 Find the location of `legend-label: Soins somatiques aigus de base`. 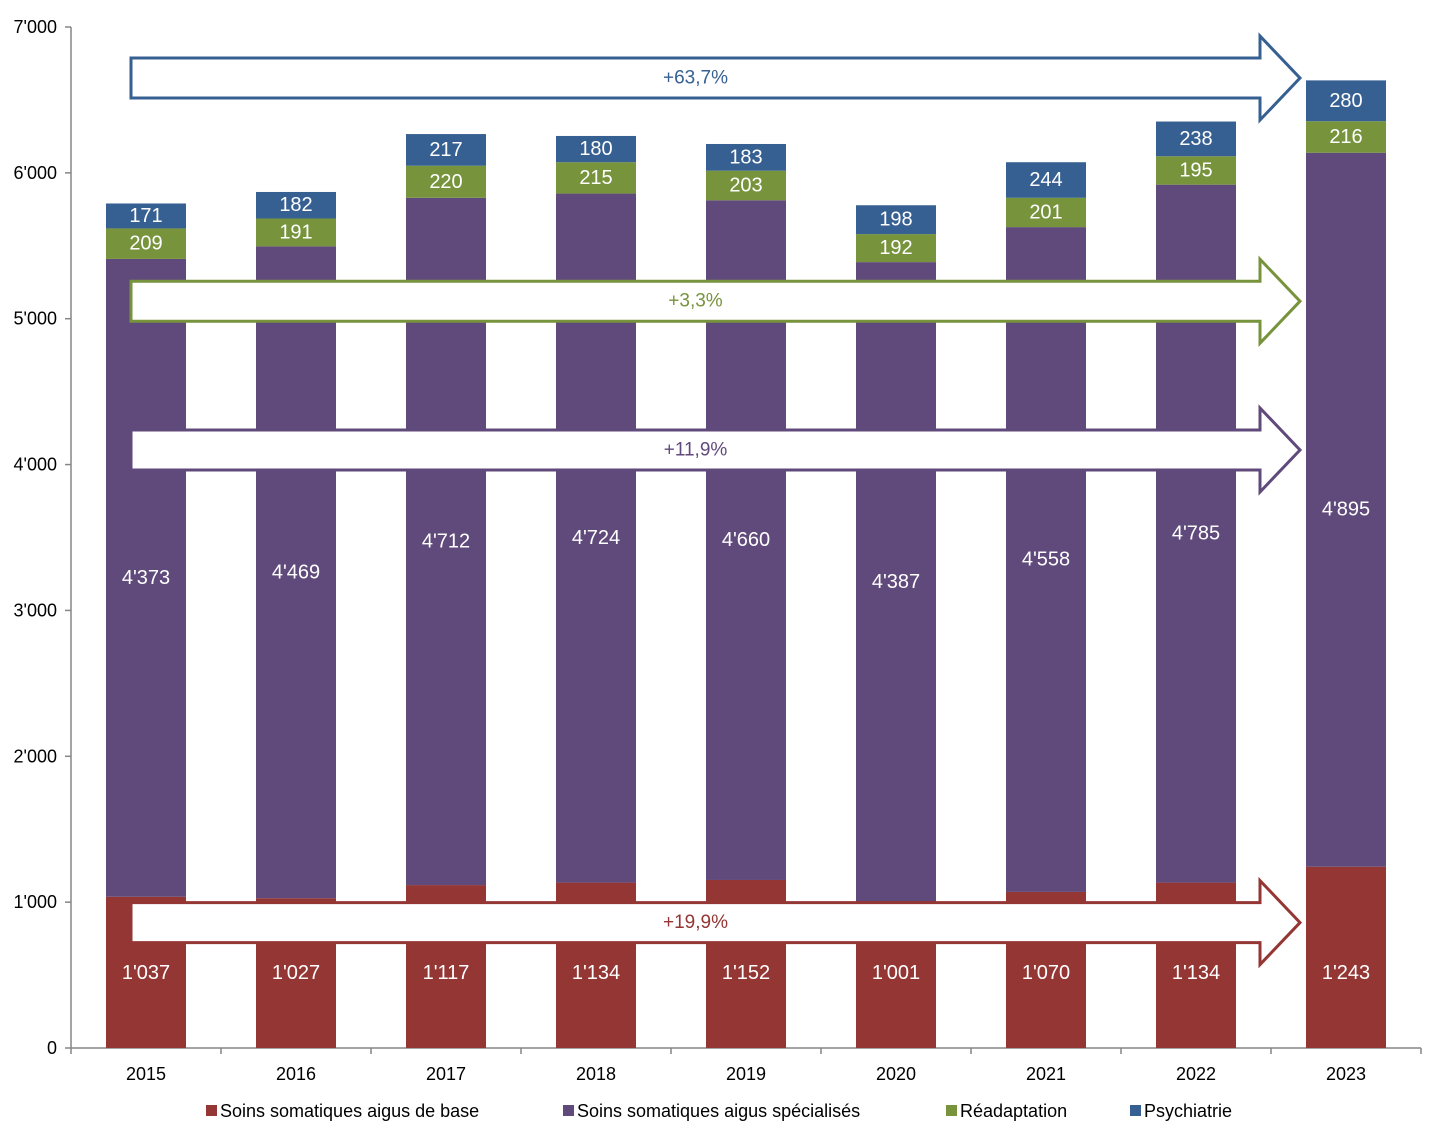

legend-label: Soins somatiques aigus de base is located at coordinates (349, 1111).